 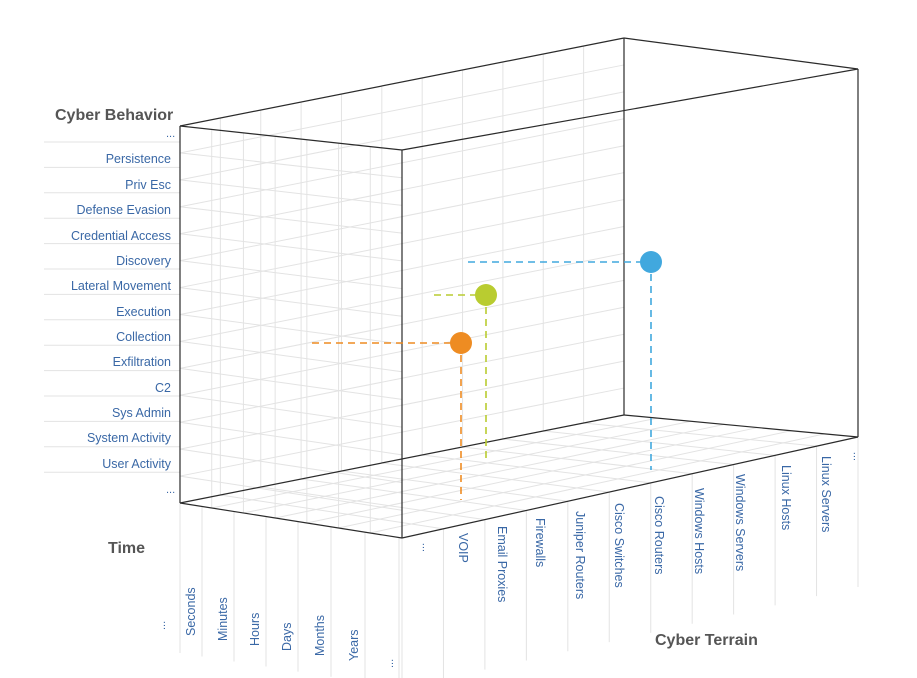 What do you see at coordinates (143, 337) in the screenshot?
I see `behavior-label: Collection` at bounding box center [143, 337].